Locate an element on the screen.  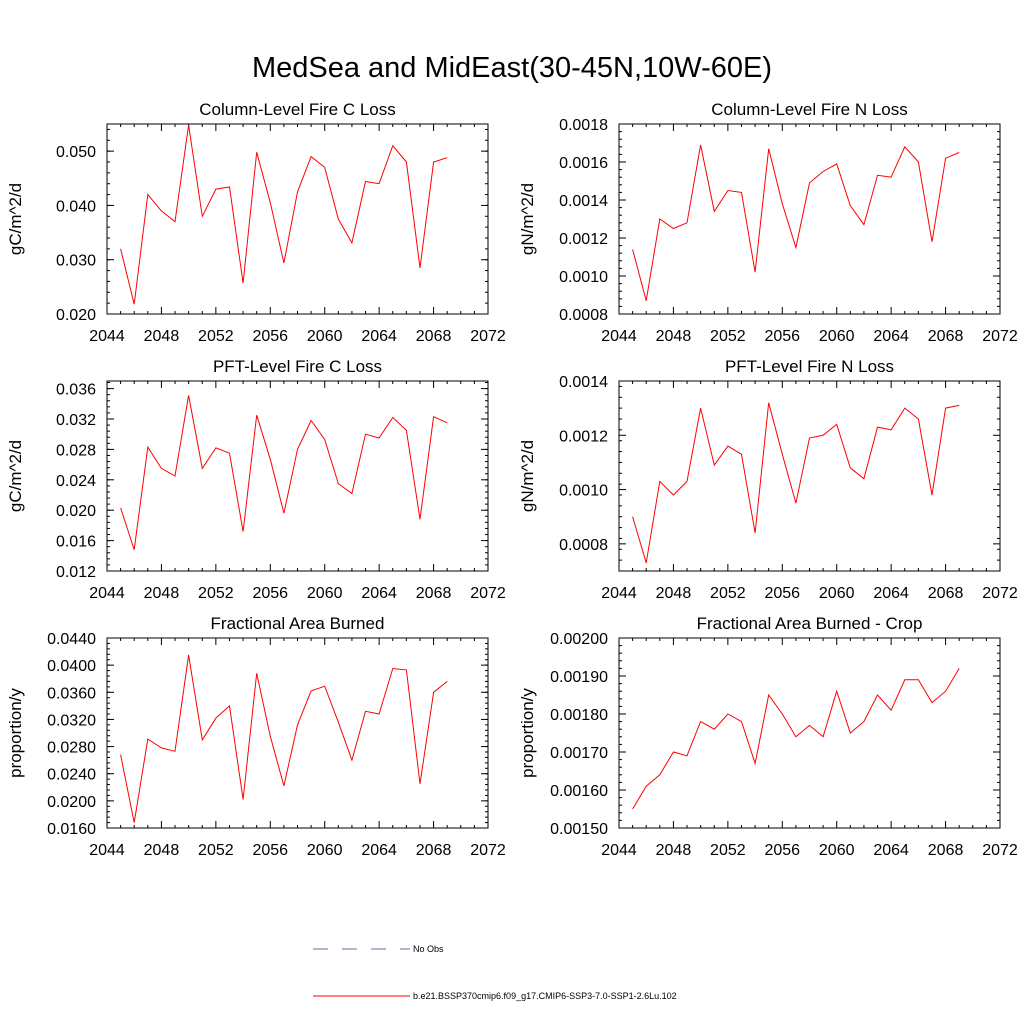
y-tick-label: 0.0200 is located at coordinates (71, 802).